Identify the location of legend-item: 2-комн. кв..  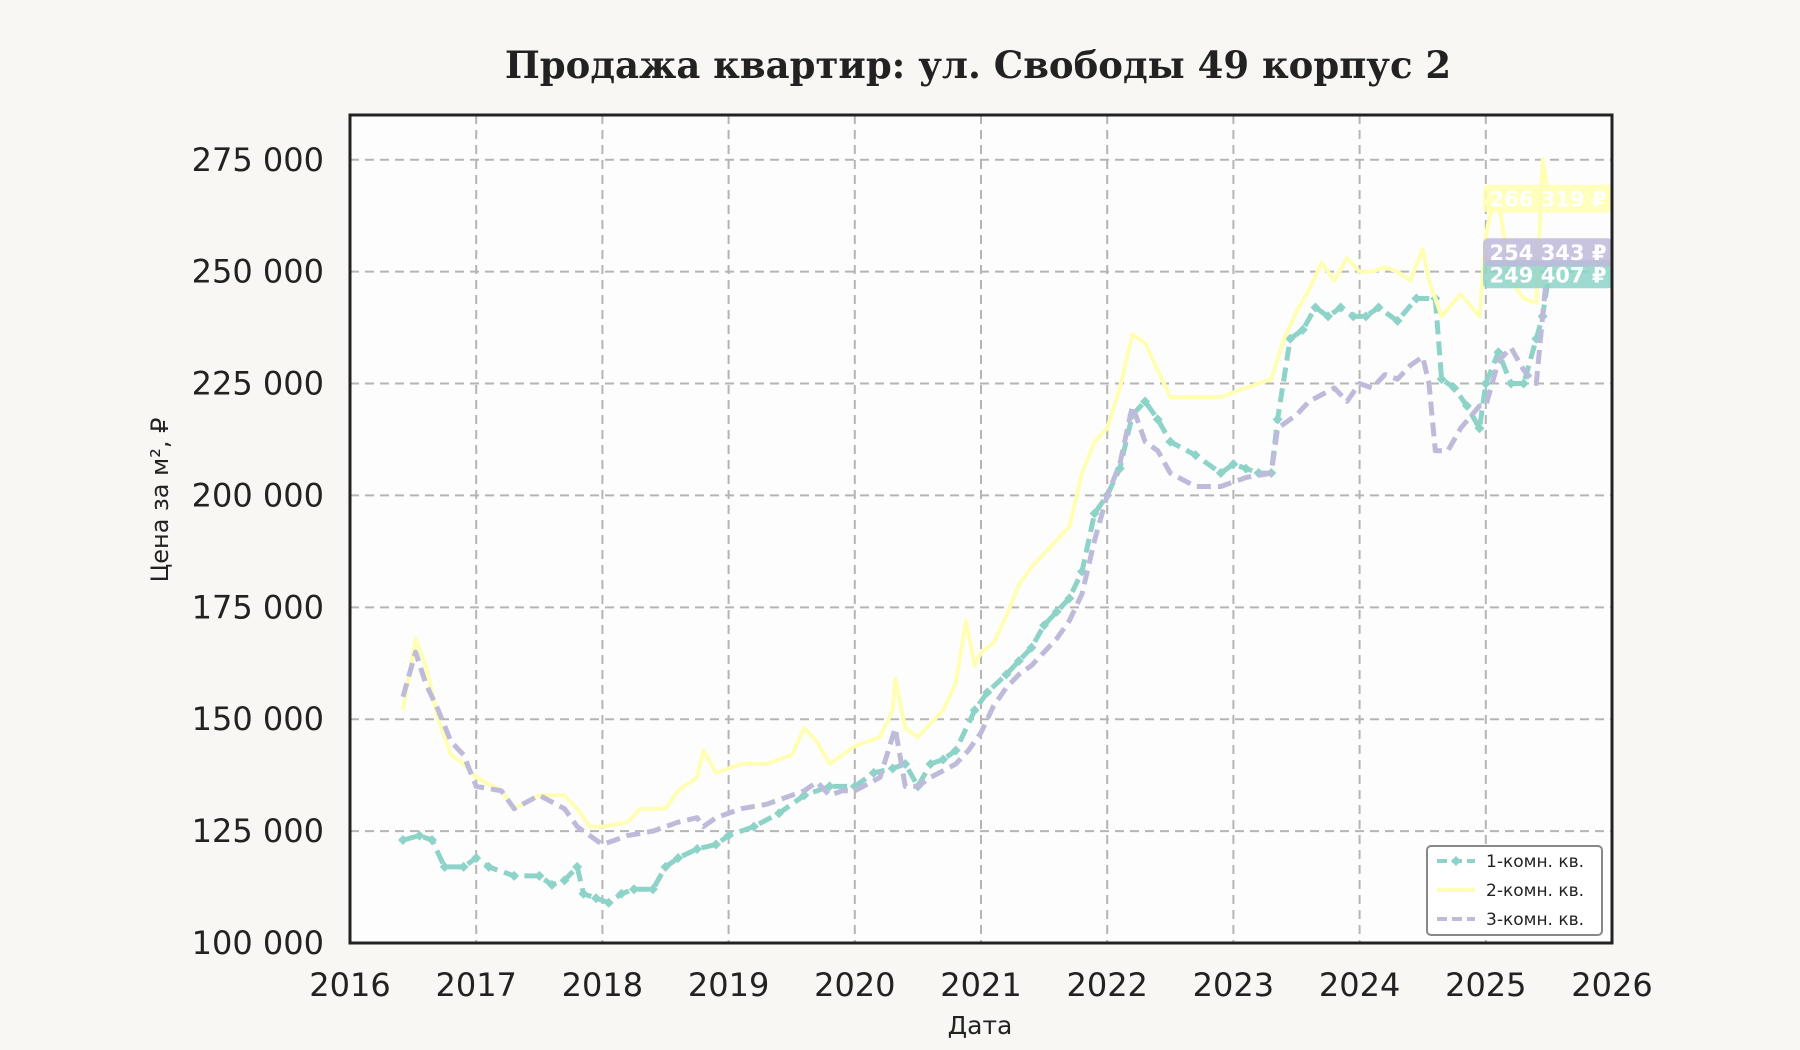
(1510, 891).